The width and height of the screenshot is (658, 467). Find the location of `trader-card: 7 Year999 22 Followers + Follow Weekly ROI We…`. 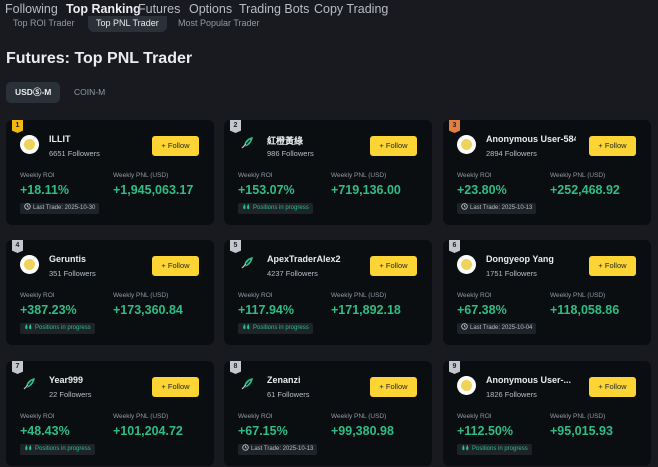

trader-card: 7 Year999 22 Followers + Follow Weekly ROI We… is located at coordinates (110, 413).